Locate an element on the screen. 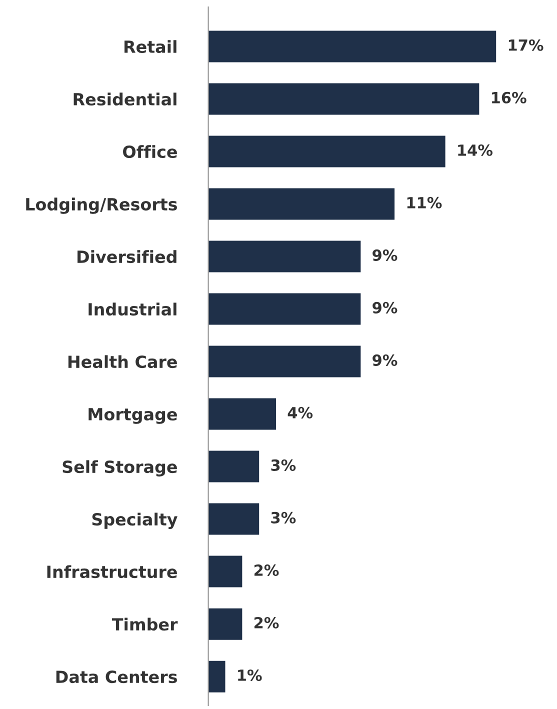 Image resolution: width=557 pixels, height=709 pixels. data-label: 14% is located at coordinates (475, 150).